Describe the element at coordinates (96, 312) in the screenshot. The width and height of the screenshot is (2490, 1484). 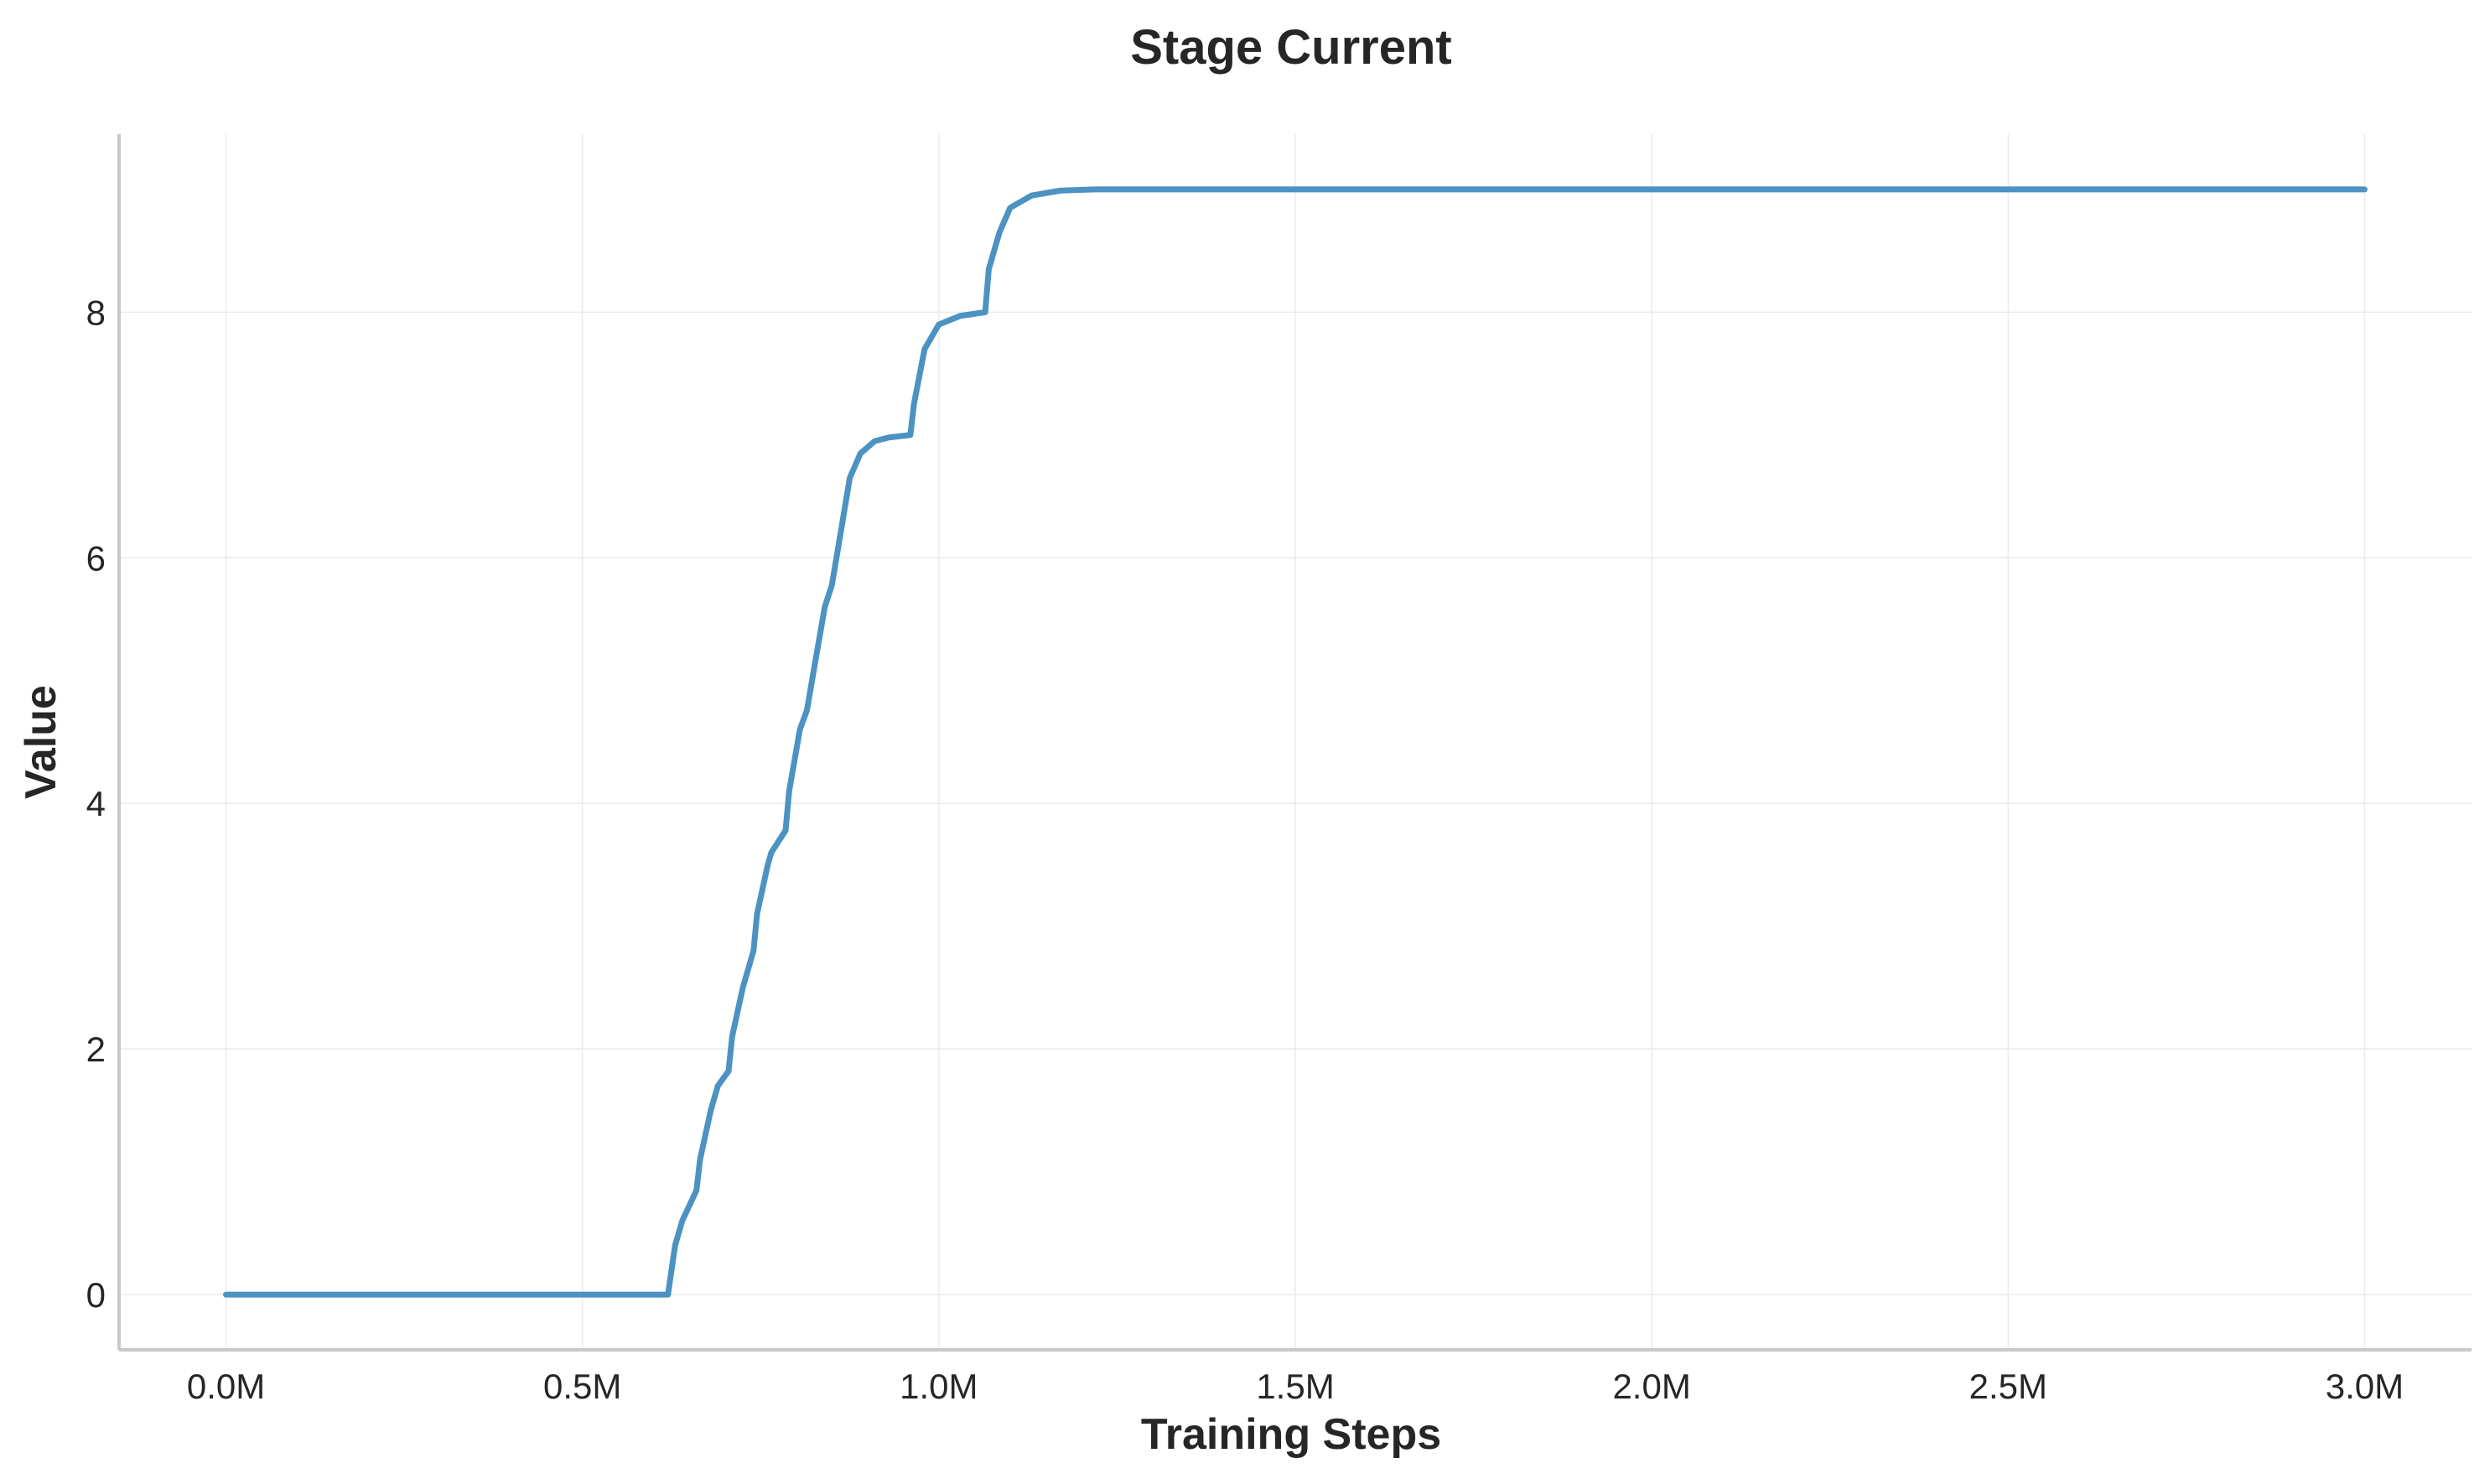
I see `y-tick-label: 8` at that location.